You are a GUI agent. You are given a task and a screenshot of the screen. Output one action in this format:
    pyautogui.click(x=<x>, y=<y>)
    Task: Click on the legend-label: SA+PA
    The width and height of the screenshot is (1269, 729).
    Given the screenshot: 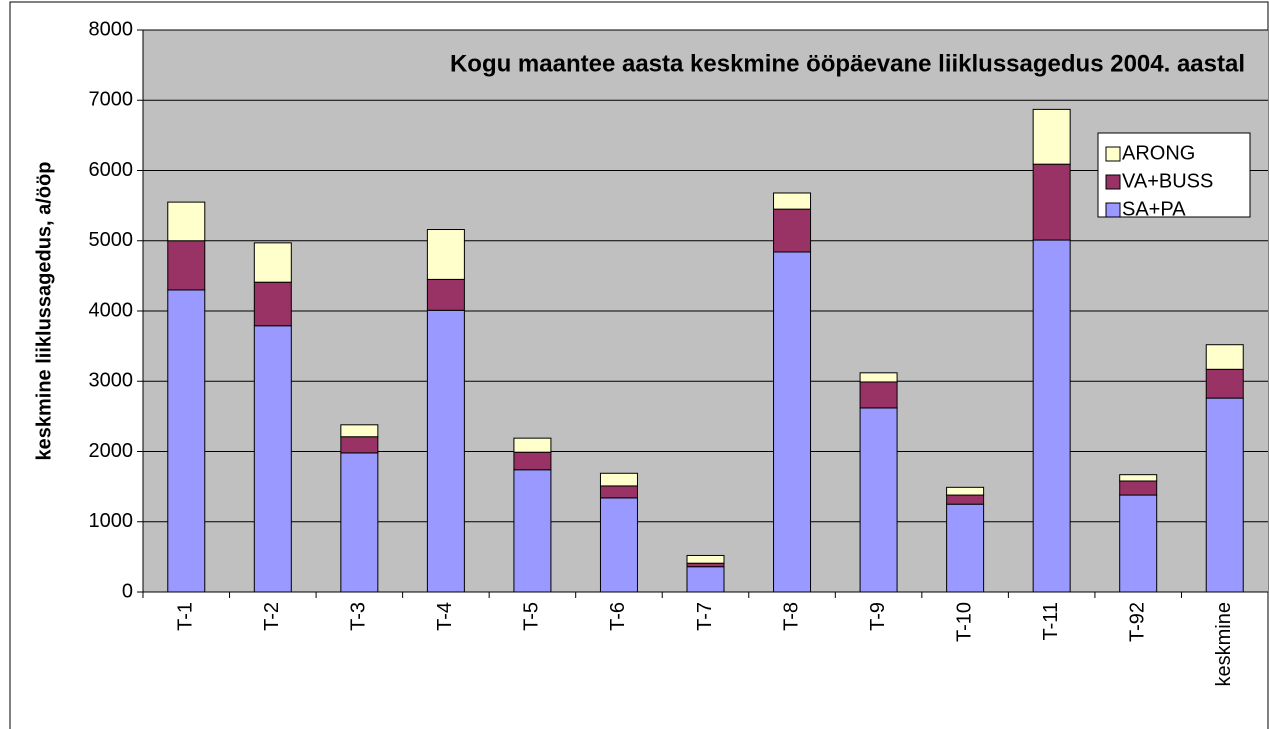 What is the action you would take?
    pyautogui.click(x=1154, y=209)
    